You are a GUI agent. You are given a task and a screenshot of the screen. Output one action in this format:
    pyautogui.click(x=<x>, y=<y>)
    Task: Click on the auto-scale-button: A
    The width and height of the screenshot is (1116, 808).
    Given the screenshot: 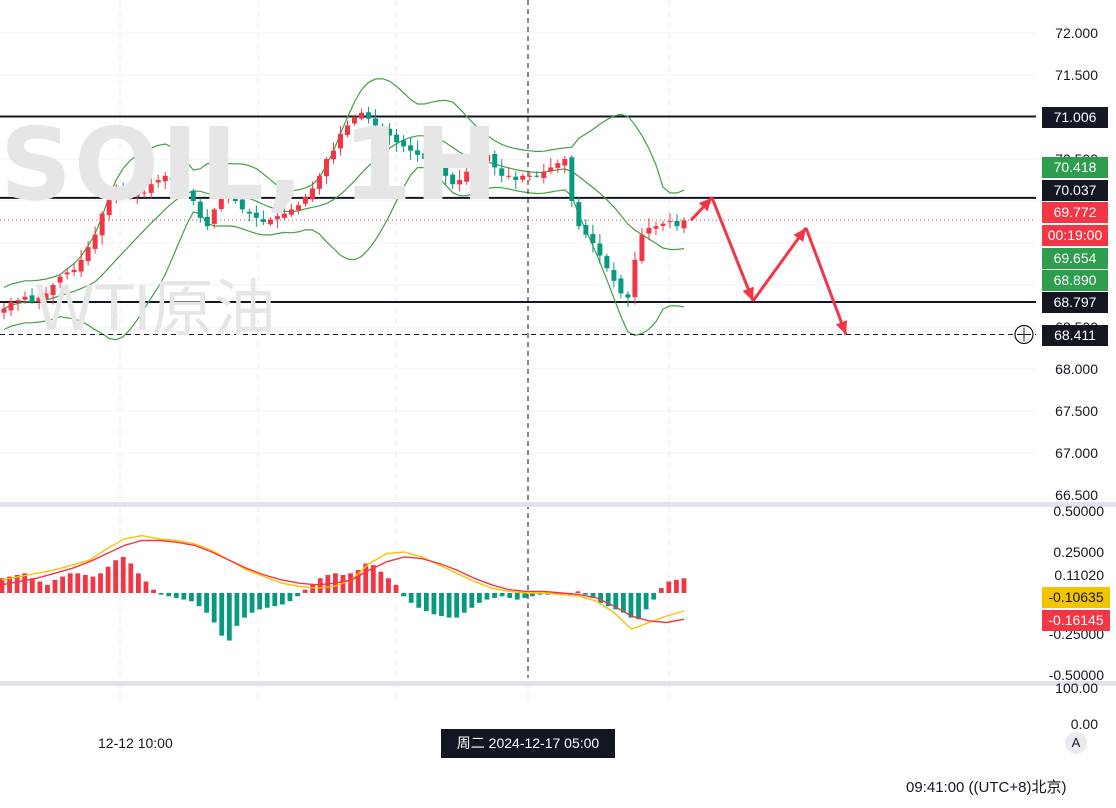 What is the action you would take?
    pyautogui.click(x=1076, y=743)
    